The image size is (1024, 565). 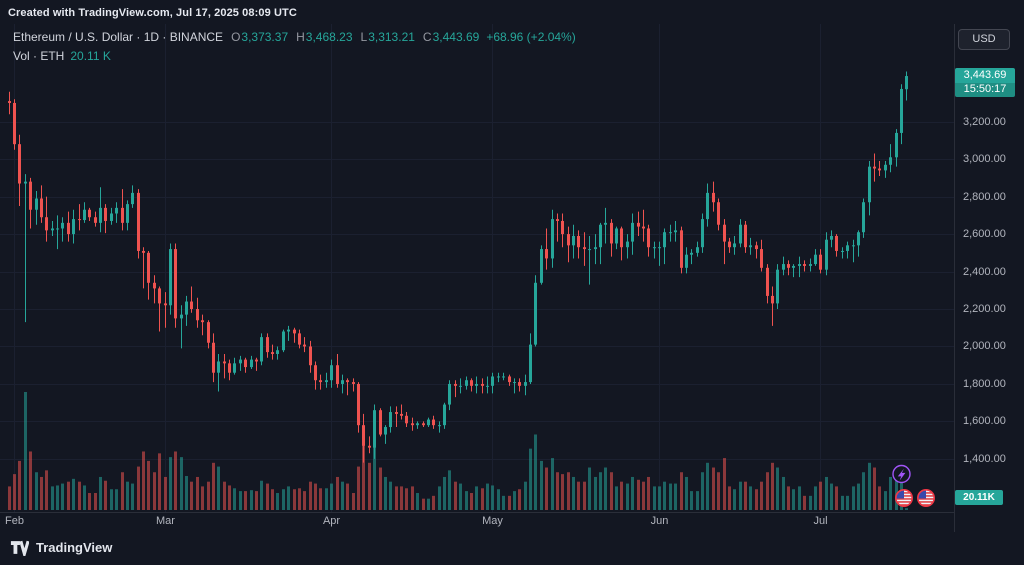 I want to click on price-axis-label: 3,000.00, so click(x=984, y=158).